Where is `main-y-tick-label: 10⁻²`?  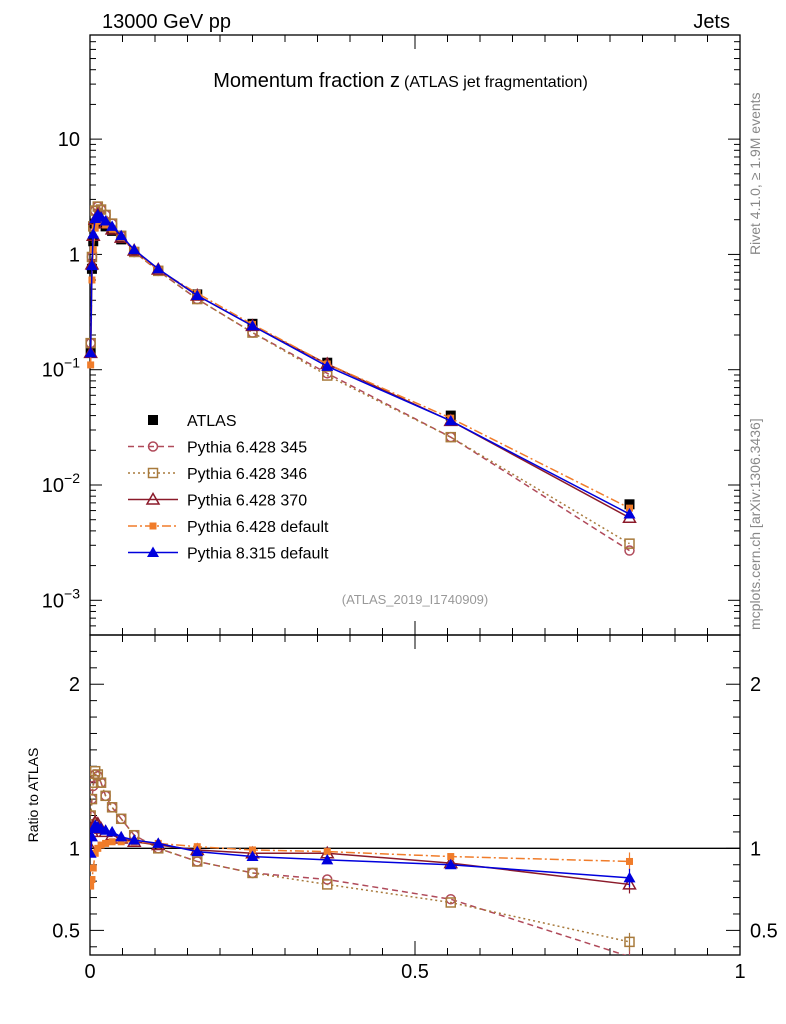
main-y-tick-label: 10⁻² is located at coordinates (61, 483).